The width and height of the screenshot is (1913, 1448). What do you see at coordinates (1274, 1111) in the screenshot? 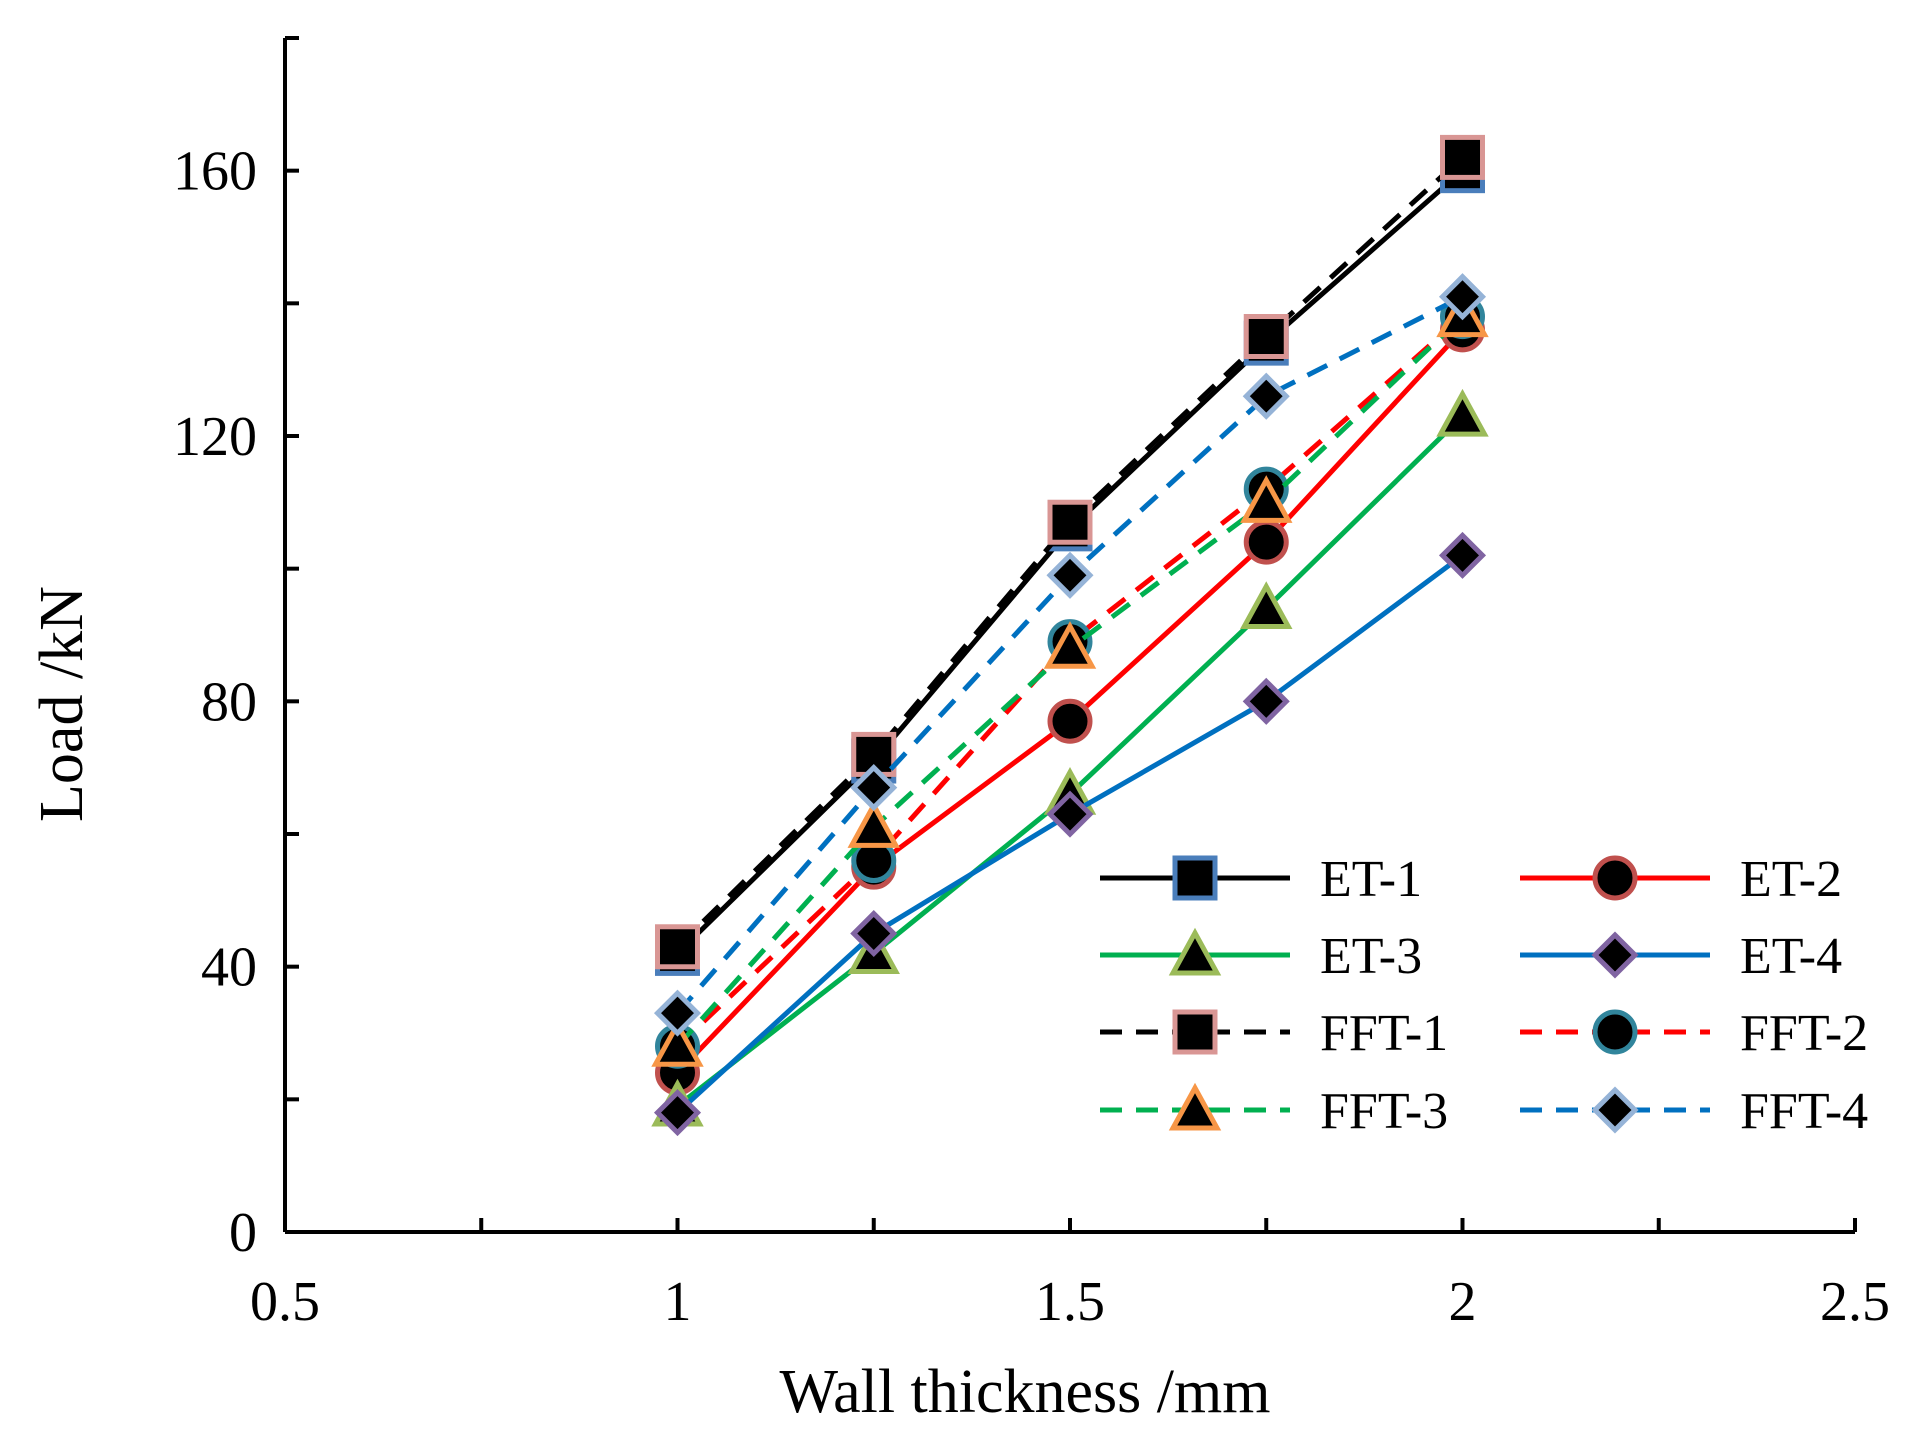
I see `legend-item-fft-3: FFT-3` at bounding box center [1274, 1111].